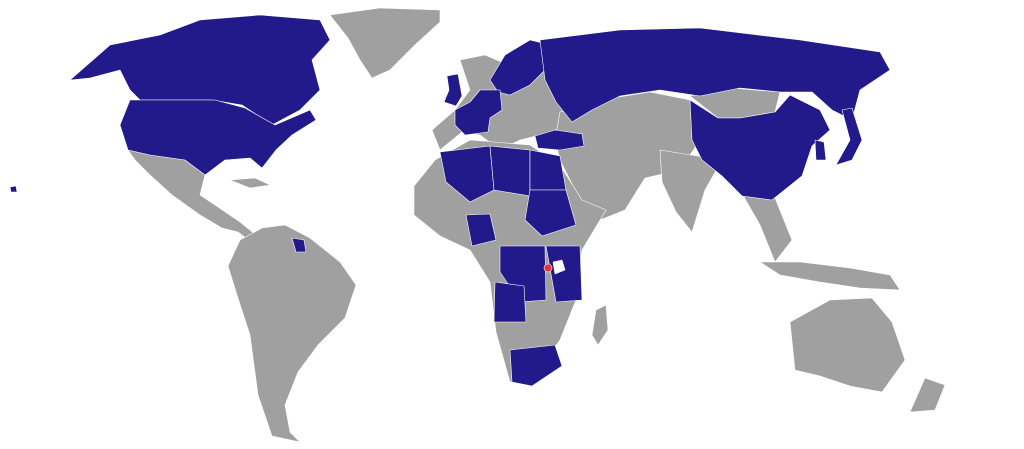  What do you see at coordinates (760, 147) in the screenshot?
I see `china` at bounding box center [760, 147].